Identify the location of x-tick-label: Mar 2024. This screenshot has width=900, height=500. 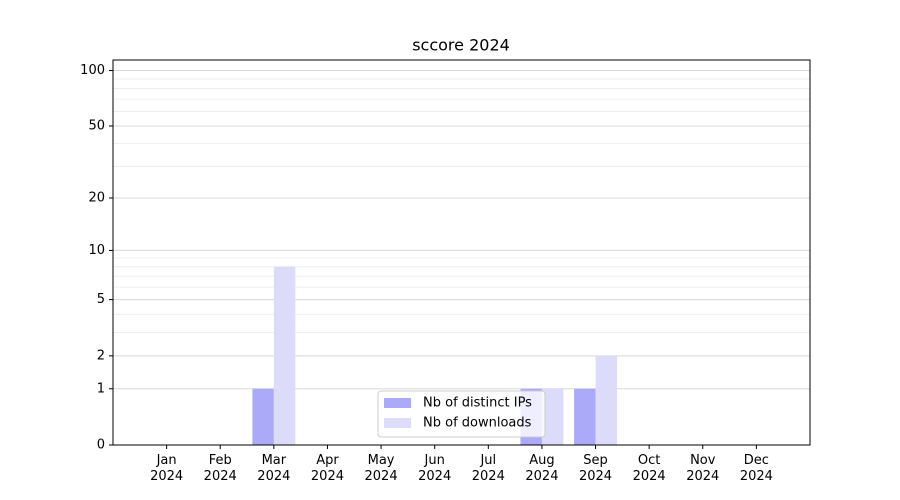
(274, 468).